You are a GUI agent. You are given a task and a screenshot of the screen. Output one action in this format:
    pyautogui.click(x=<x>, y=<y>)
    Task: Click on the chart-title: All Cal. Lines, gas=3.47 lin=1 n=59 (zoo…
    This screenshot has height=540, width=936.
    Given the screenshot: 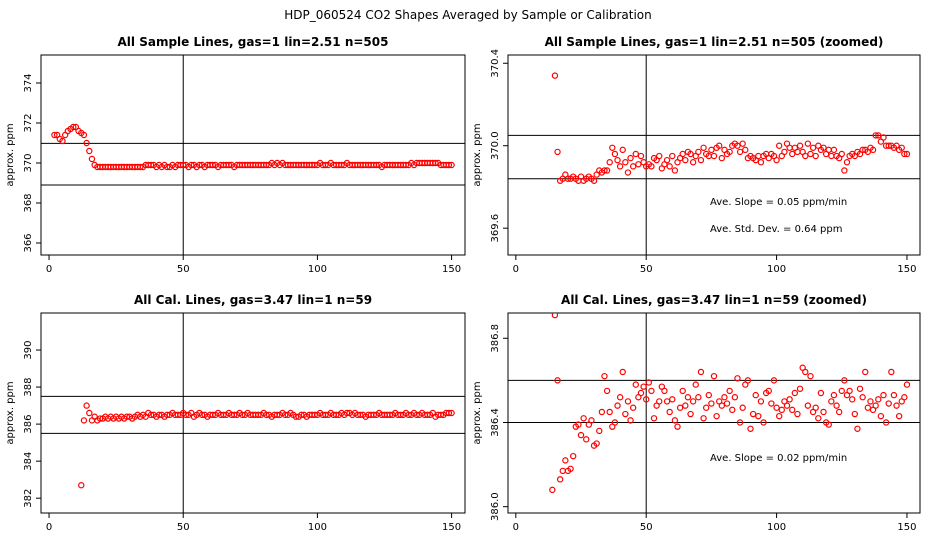 What is the action you would take?
    pyautogui.click(x=714, y=300)
    